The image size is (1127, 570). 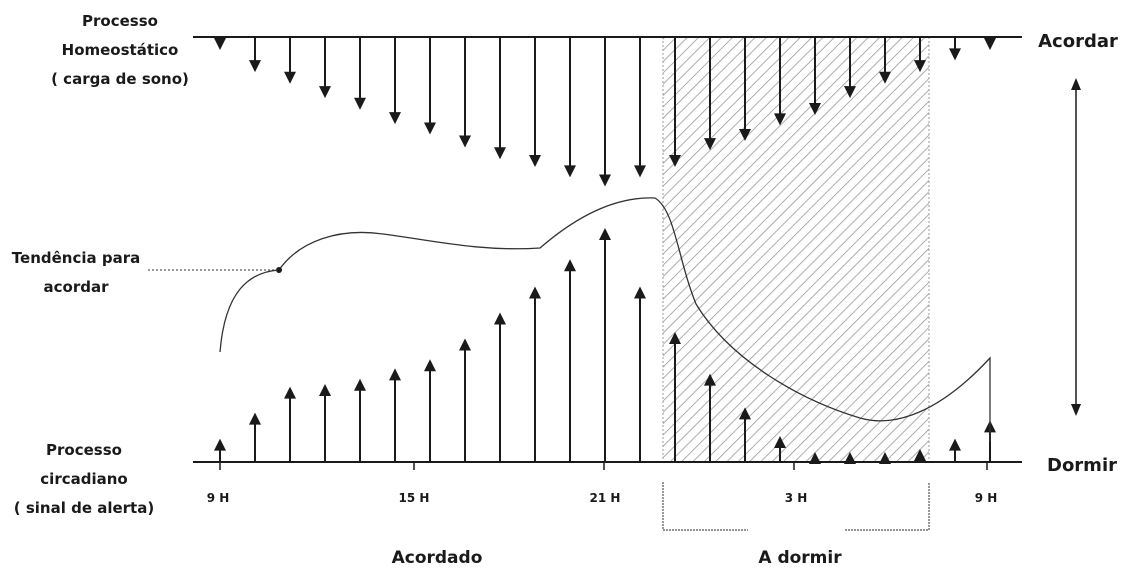 What do you see at coordinates (279, 270) in the screenshot?
I see `wake-tendency-point` at bounding box center [279, 270].